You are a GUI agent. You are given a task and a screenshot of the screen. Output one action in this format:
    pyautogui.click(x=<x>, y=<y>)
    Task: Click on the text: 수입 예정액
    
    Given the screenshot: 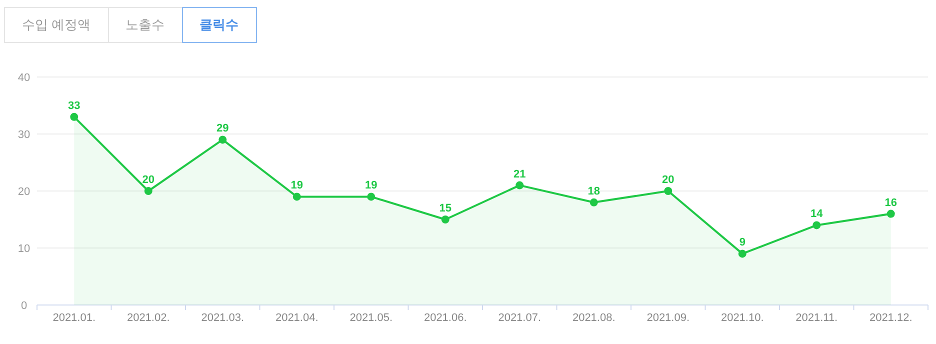 What is the action you would take?
    pyautogui.click(x=56, y=25)
    